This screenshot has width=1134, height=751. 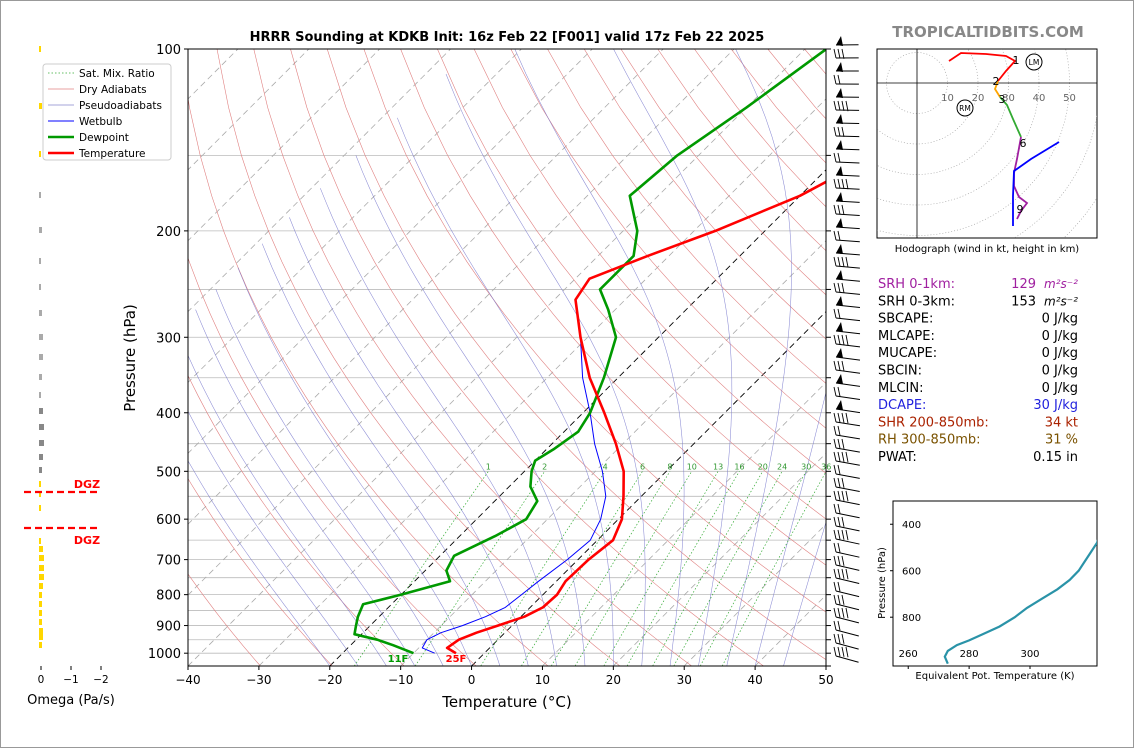 What do you see at coordinates (1039, 98) in the screenshot?
I see `hodograph-ring-label: 40` at bounding box center [1039, 98].